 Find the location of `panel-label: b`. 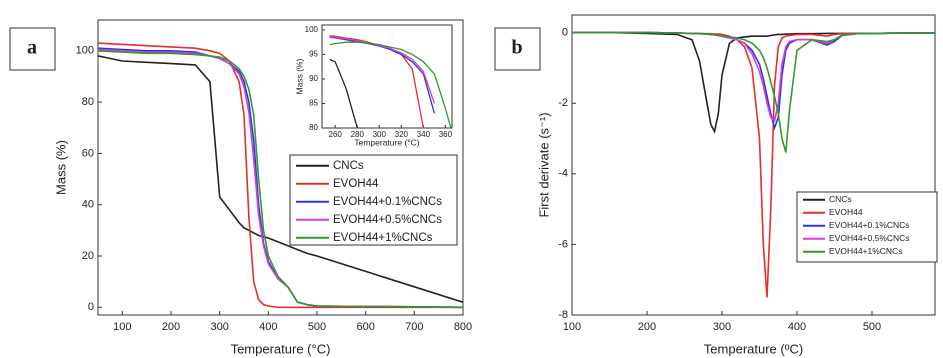

panel-label: b is located at coordinates (516, 48).